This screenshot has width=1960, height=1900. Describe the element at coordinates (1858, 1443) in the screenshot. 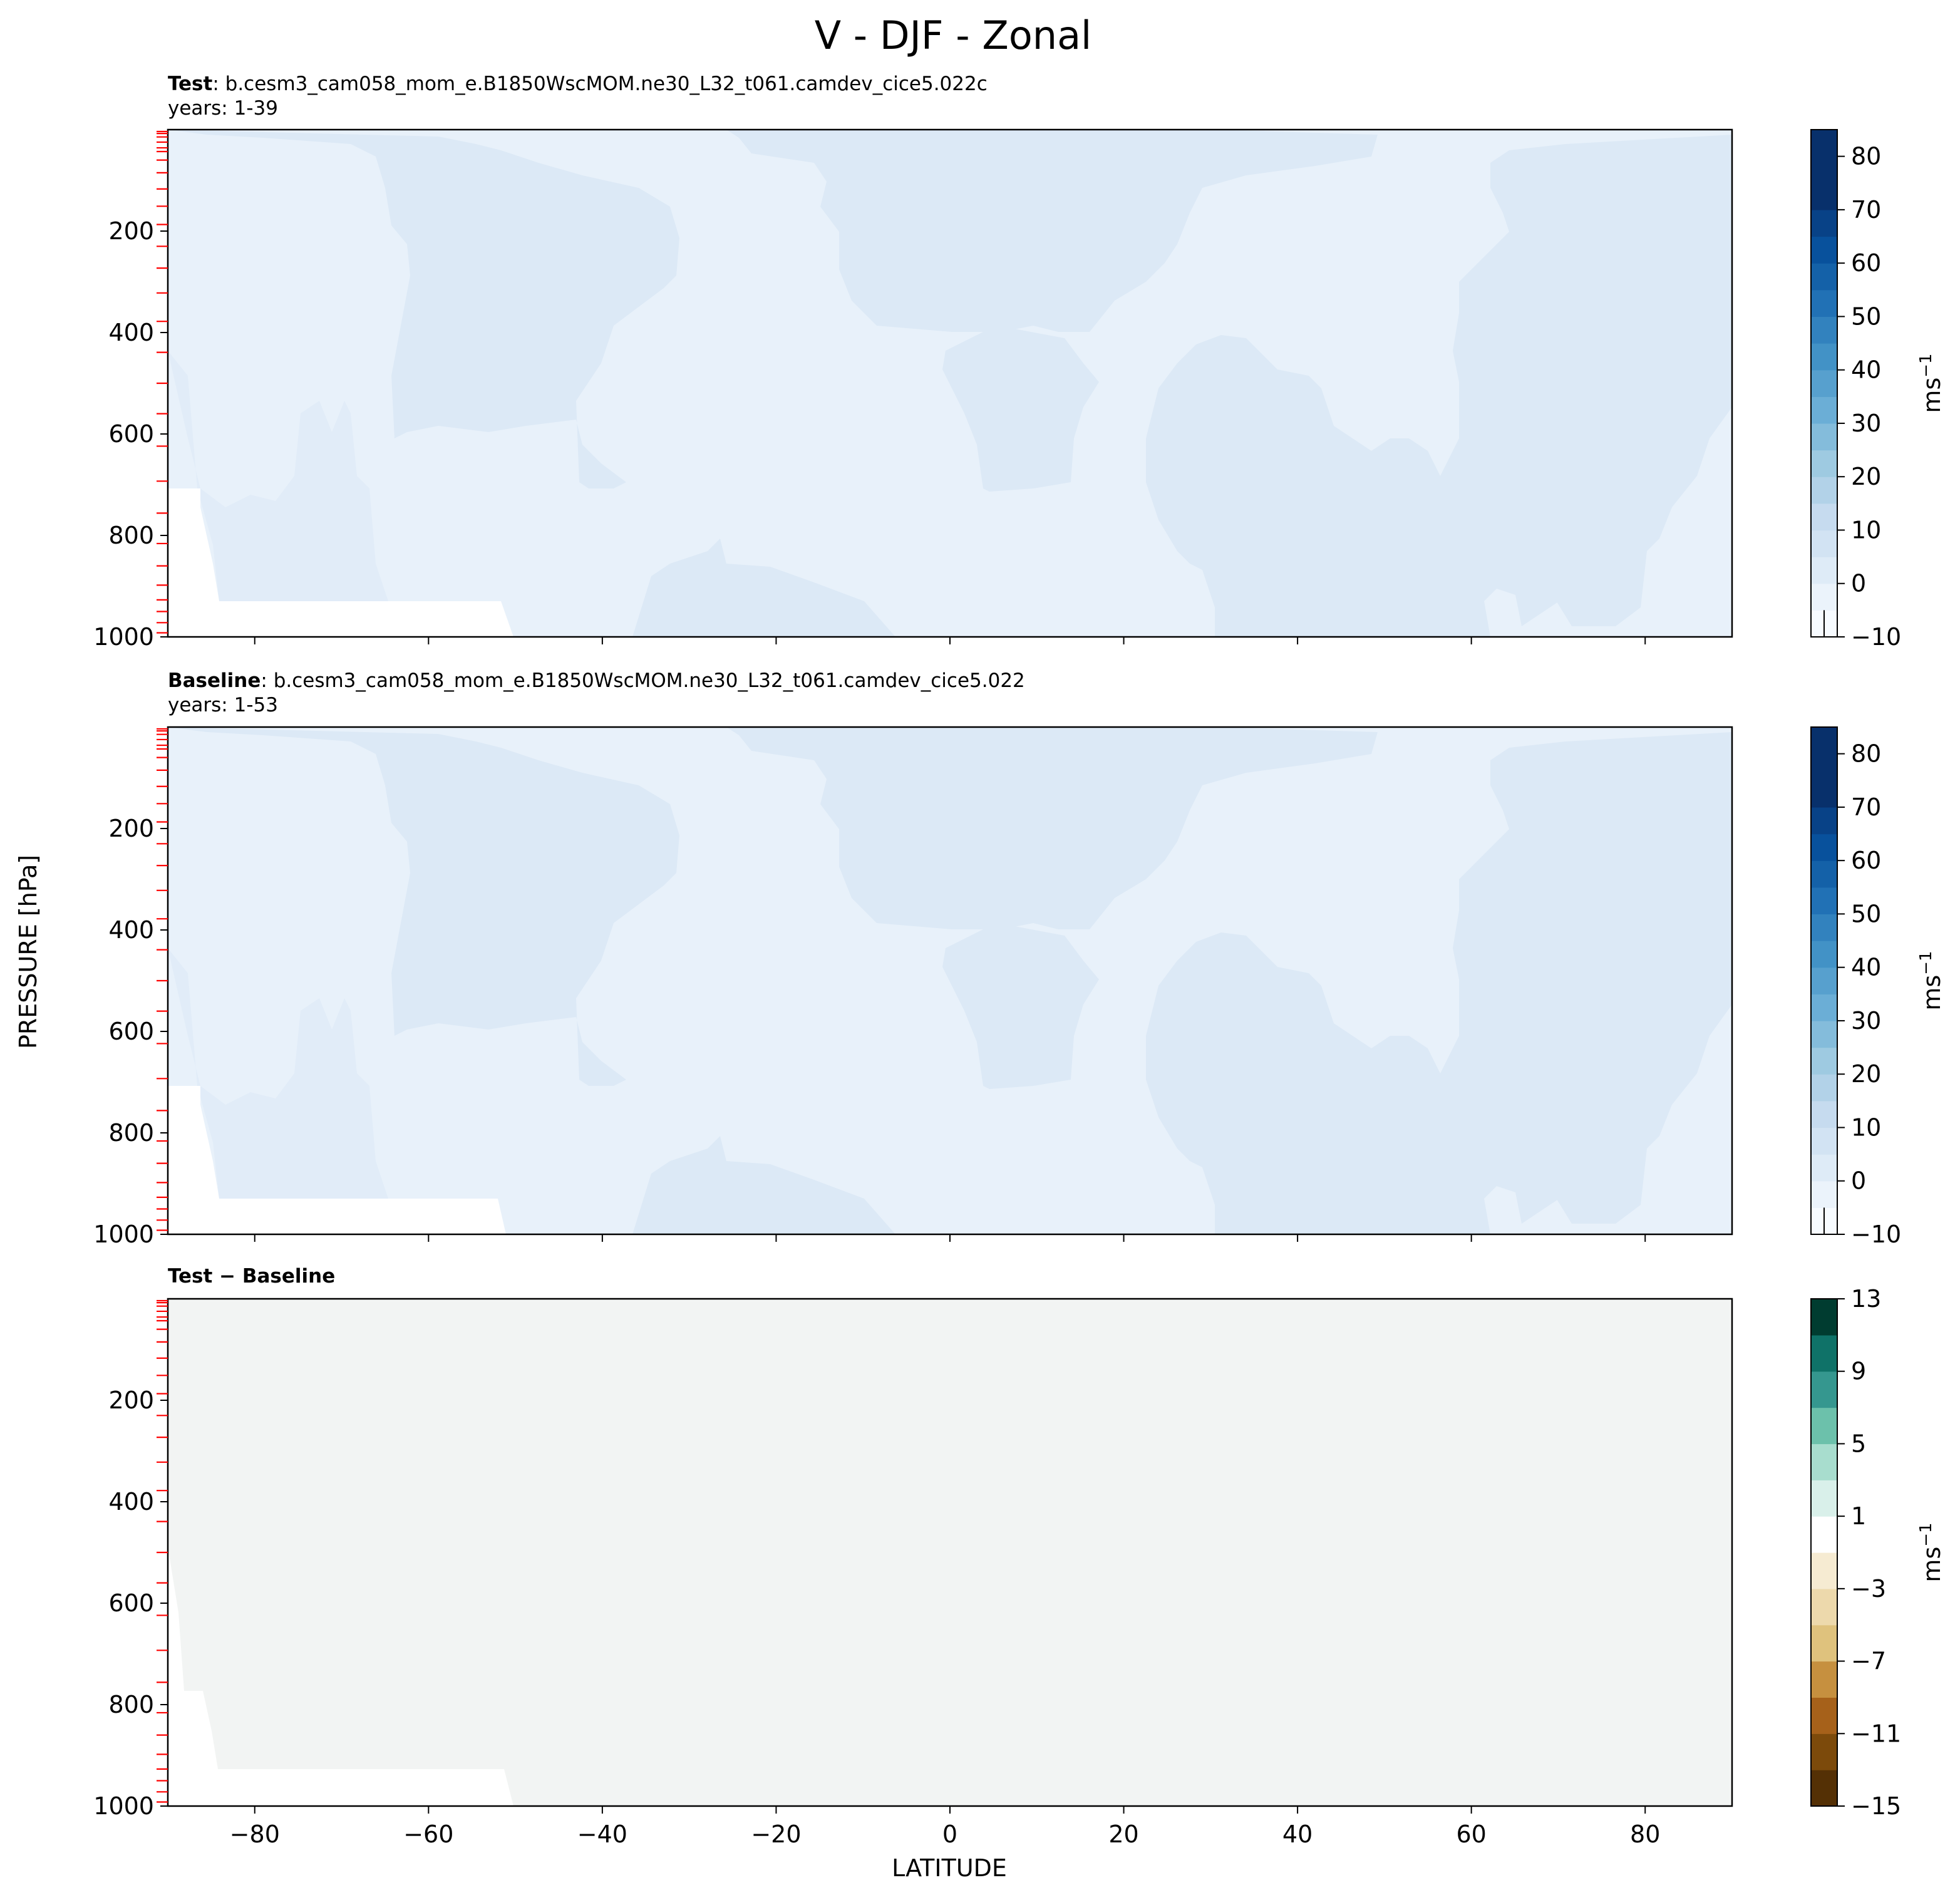

I see `colorbar-tick-label: 5` at that location.